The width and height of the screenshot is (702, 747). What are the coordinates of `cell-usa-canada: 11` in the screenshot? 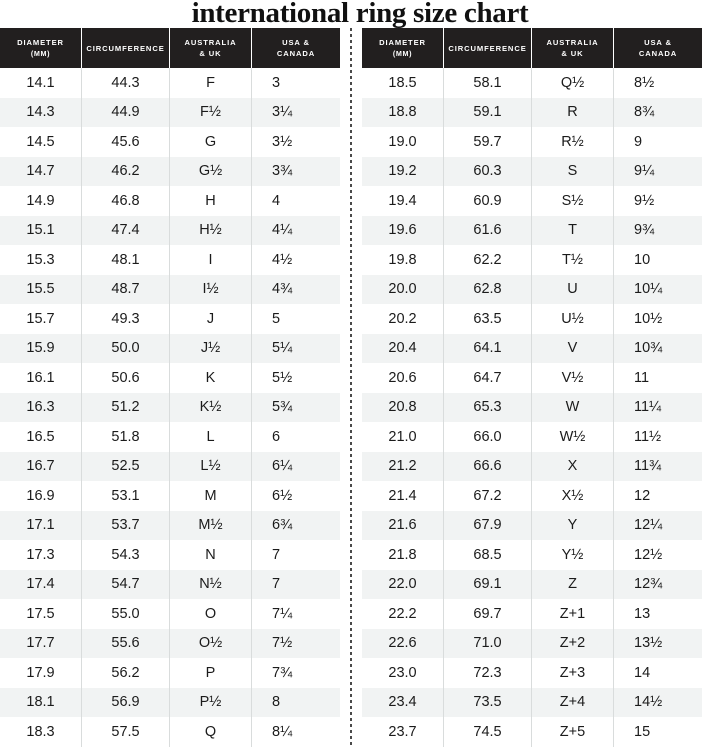 It's located at (642, 377).